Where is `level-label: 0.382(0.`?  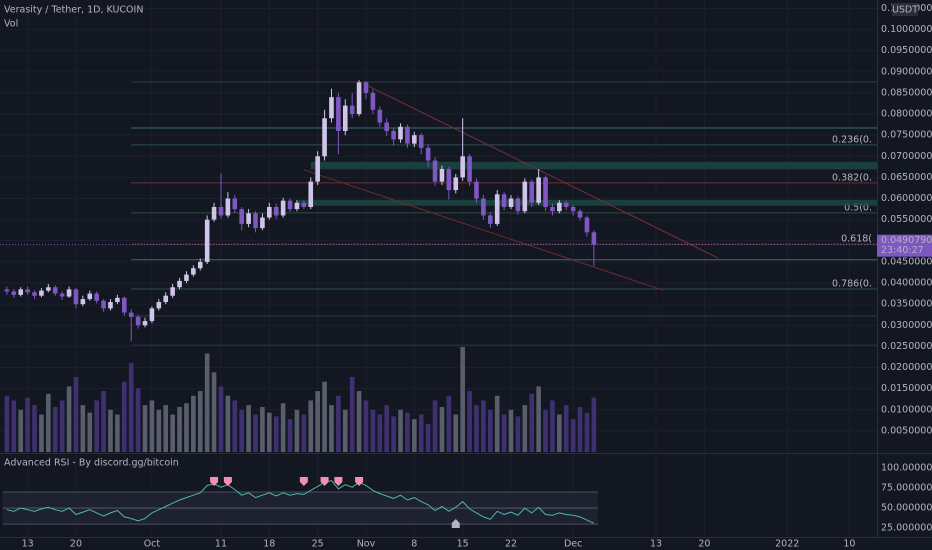 level-label: 0.382(0. is located at coordinates (852, 177).